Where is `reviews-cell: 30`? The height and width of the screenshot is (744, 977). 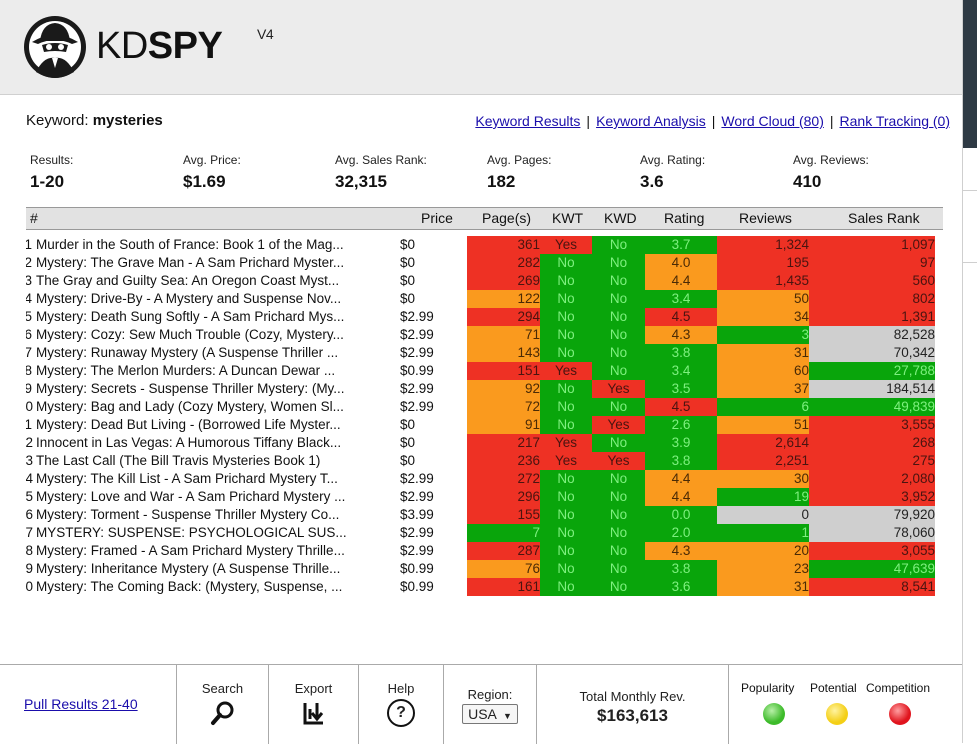
reviews-cell: 30 is located at coordinates (763, 479).